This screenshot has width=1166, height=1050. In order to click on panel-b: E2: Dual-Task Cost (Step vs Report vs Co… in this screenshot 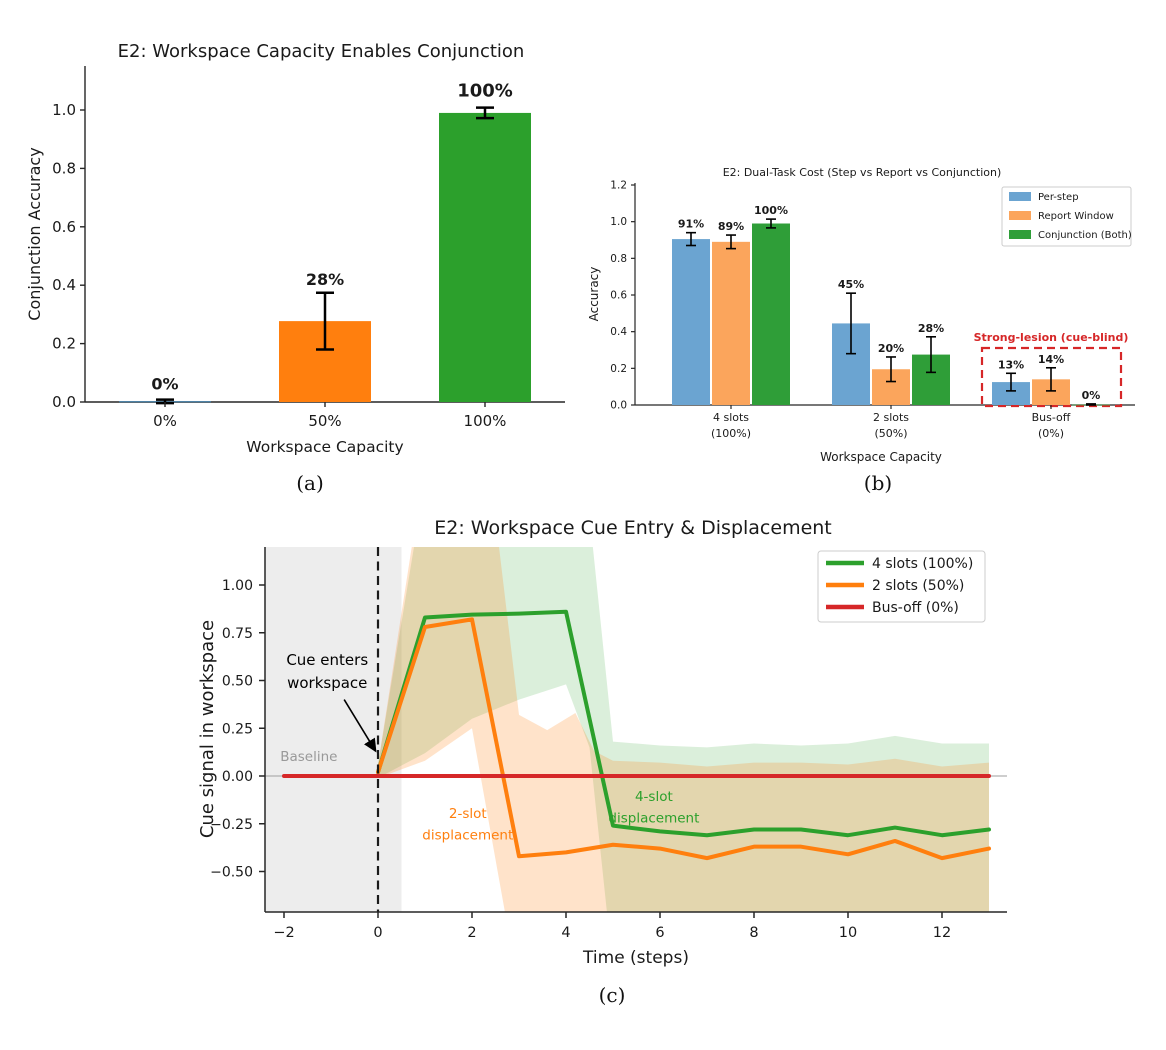, I will do `click(861, 315)`.